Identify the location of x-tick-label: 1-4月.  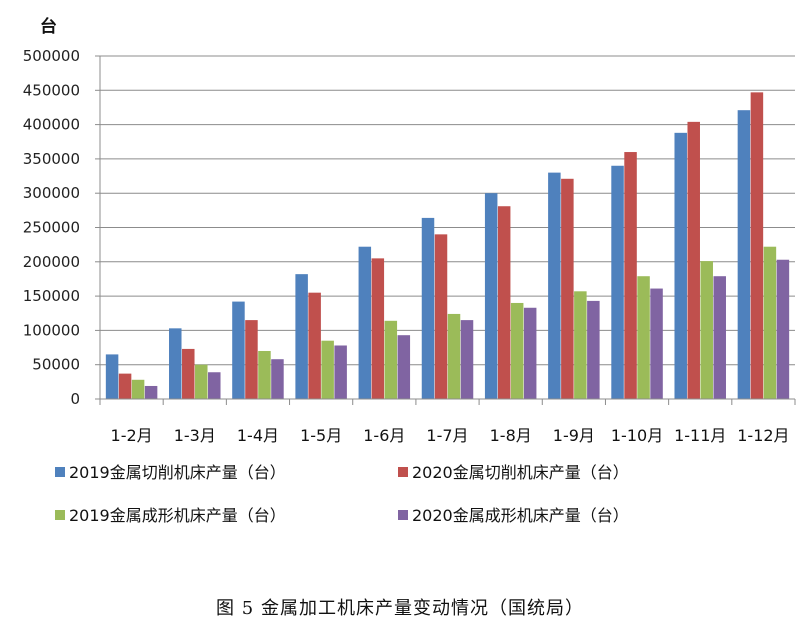
(258, 435).